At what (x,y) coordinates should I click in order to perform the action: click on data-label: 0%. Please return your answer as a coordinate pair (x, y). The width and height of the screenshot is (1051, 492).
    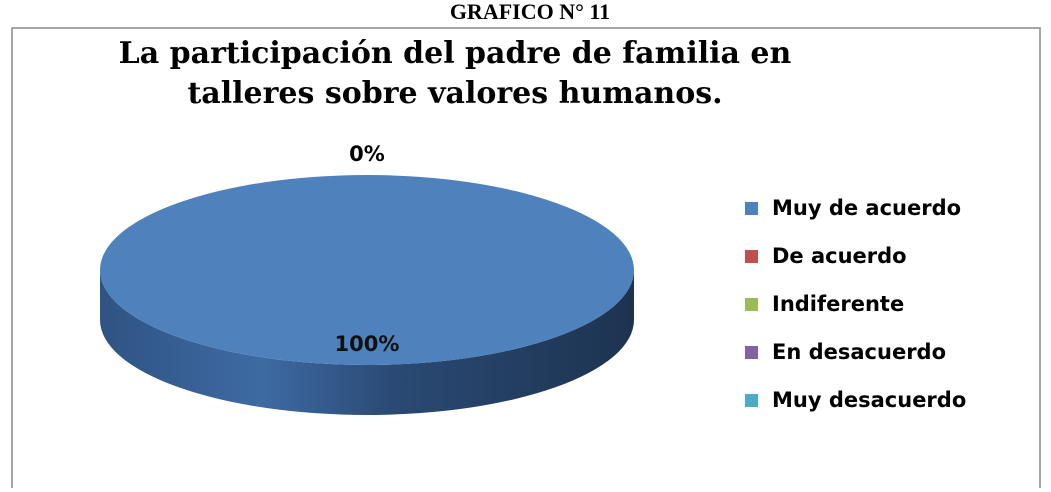
    Looking at the image, I should click on (367, 154).